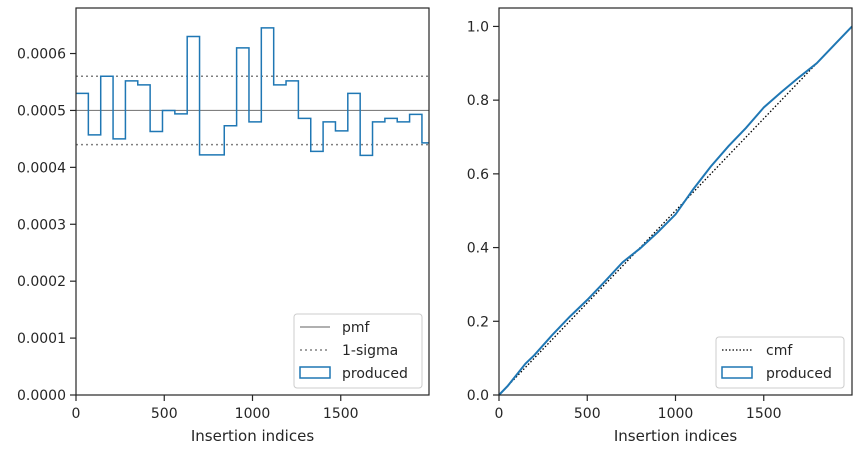 Image resolution: width=861 pixels, height=457 pixels. I want to click on left-y-tick-label: 0.0000, so click(41, 396).